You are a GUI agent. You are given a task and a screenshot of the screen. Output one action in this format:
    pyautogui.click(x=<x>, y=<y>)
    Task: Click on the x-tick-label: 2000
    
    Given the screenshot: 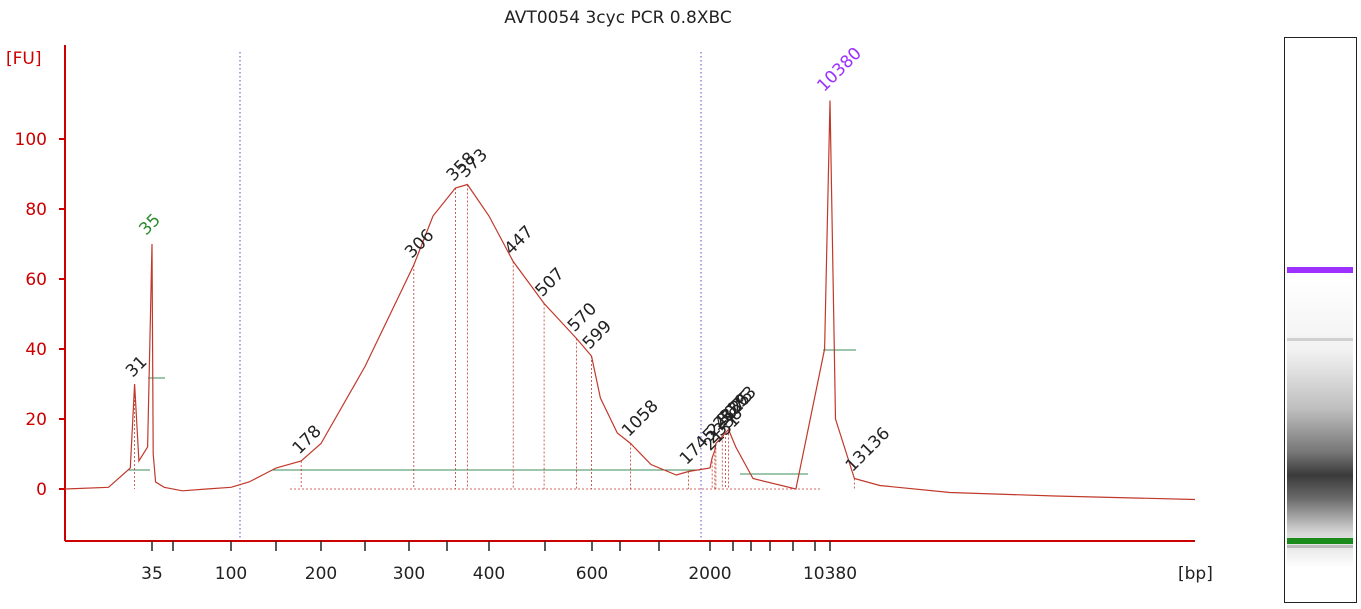 What is the action you would take?
    pyautogui.click(x=709, y=574)
    